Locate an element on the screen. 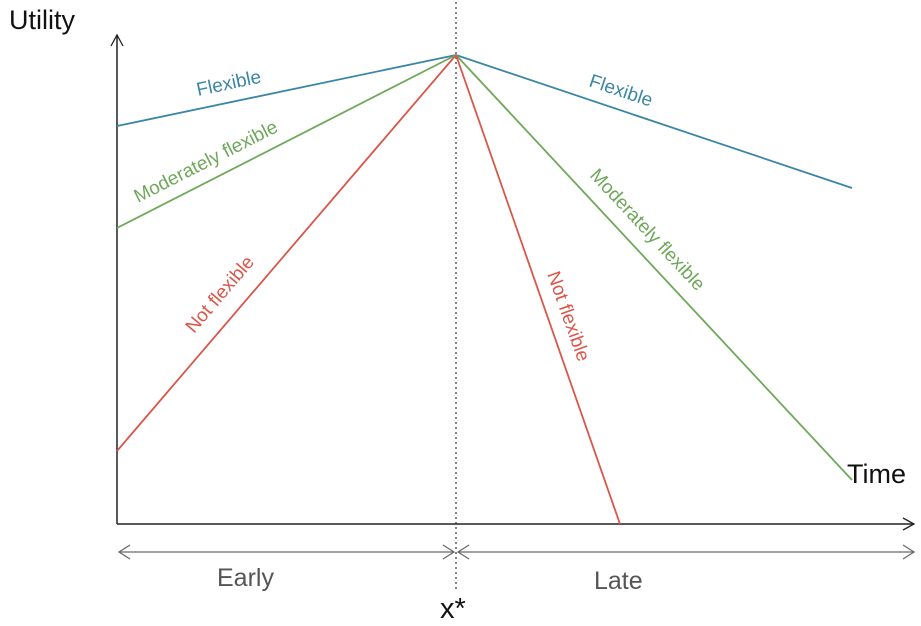 This screenshot has width=921, height=626. not-flexible-early-label: Not flexible is located at coordinates (220, 294).